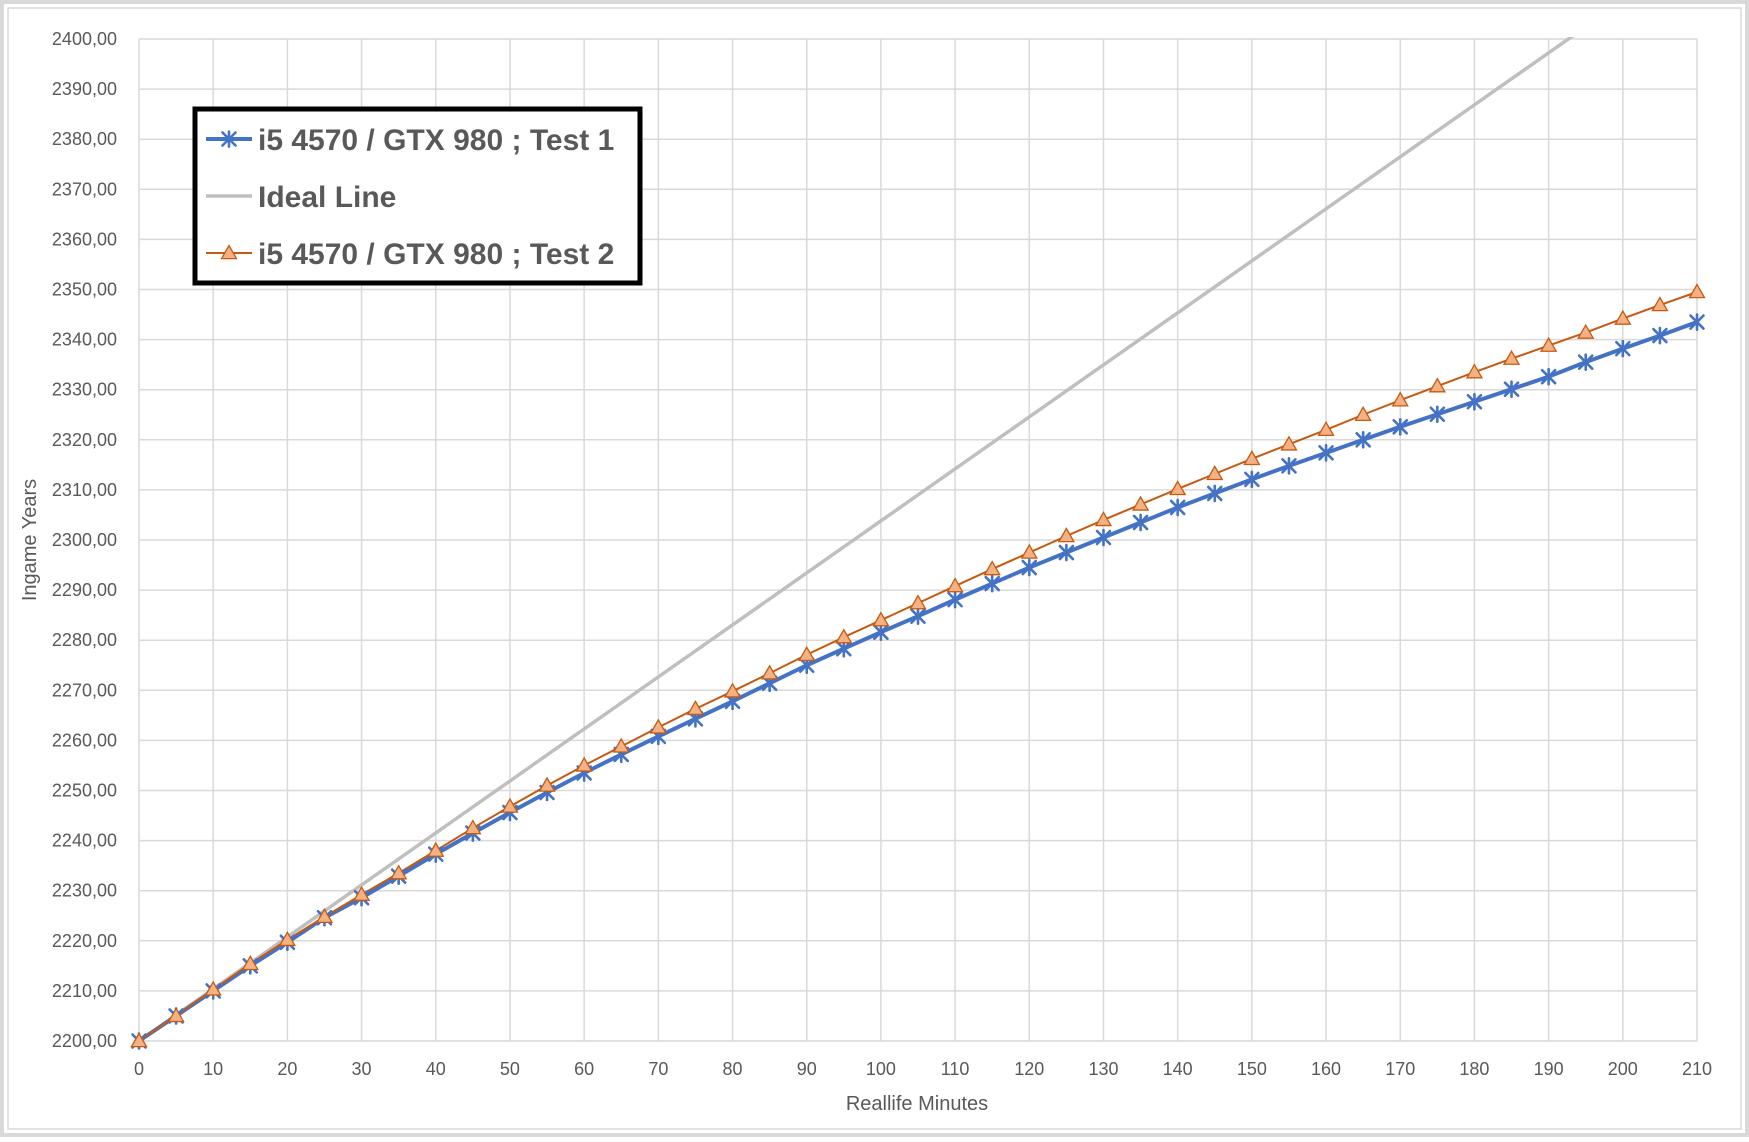 The image size is (1749, 1142). I want to click on legend-swatch-marker, so click(229, 139).